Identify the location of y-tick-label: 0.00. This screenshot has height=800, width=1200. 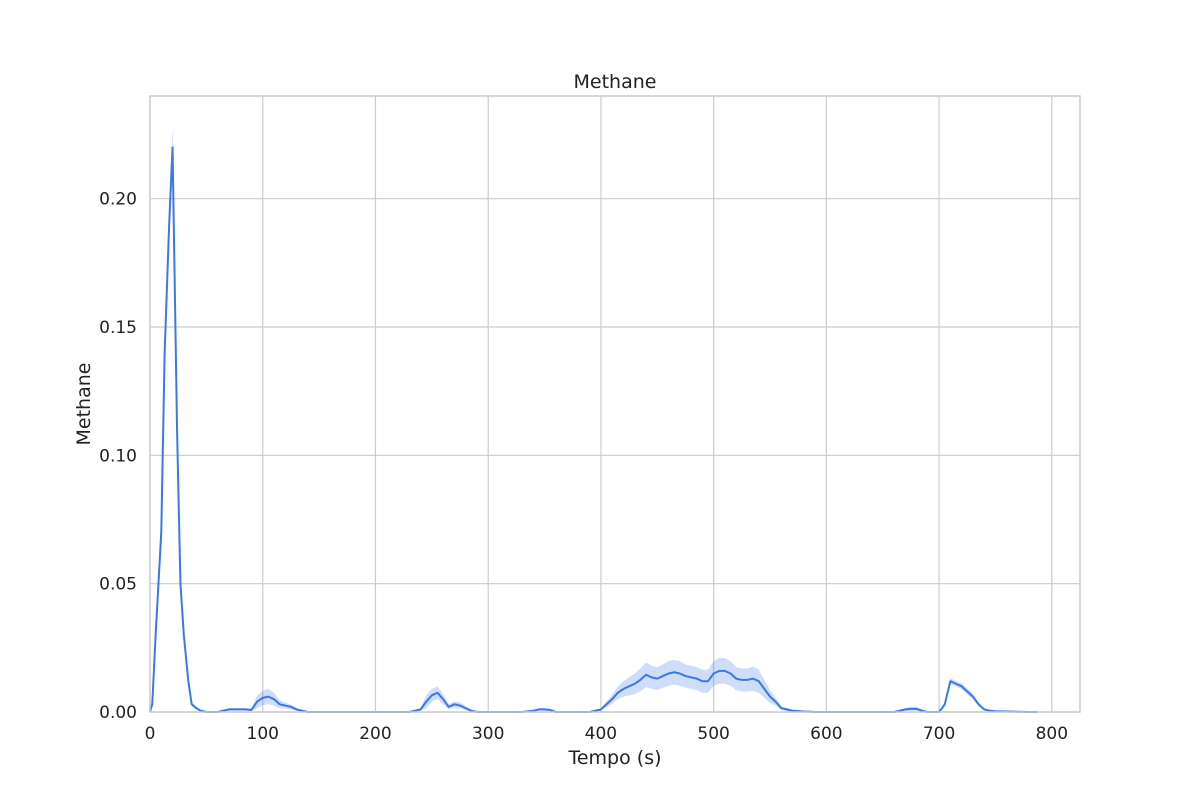
(118, 713).